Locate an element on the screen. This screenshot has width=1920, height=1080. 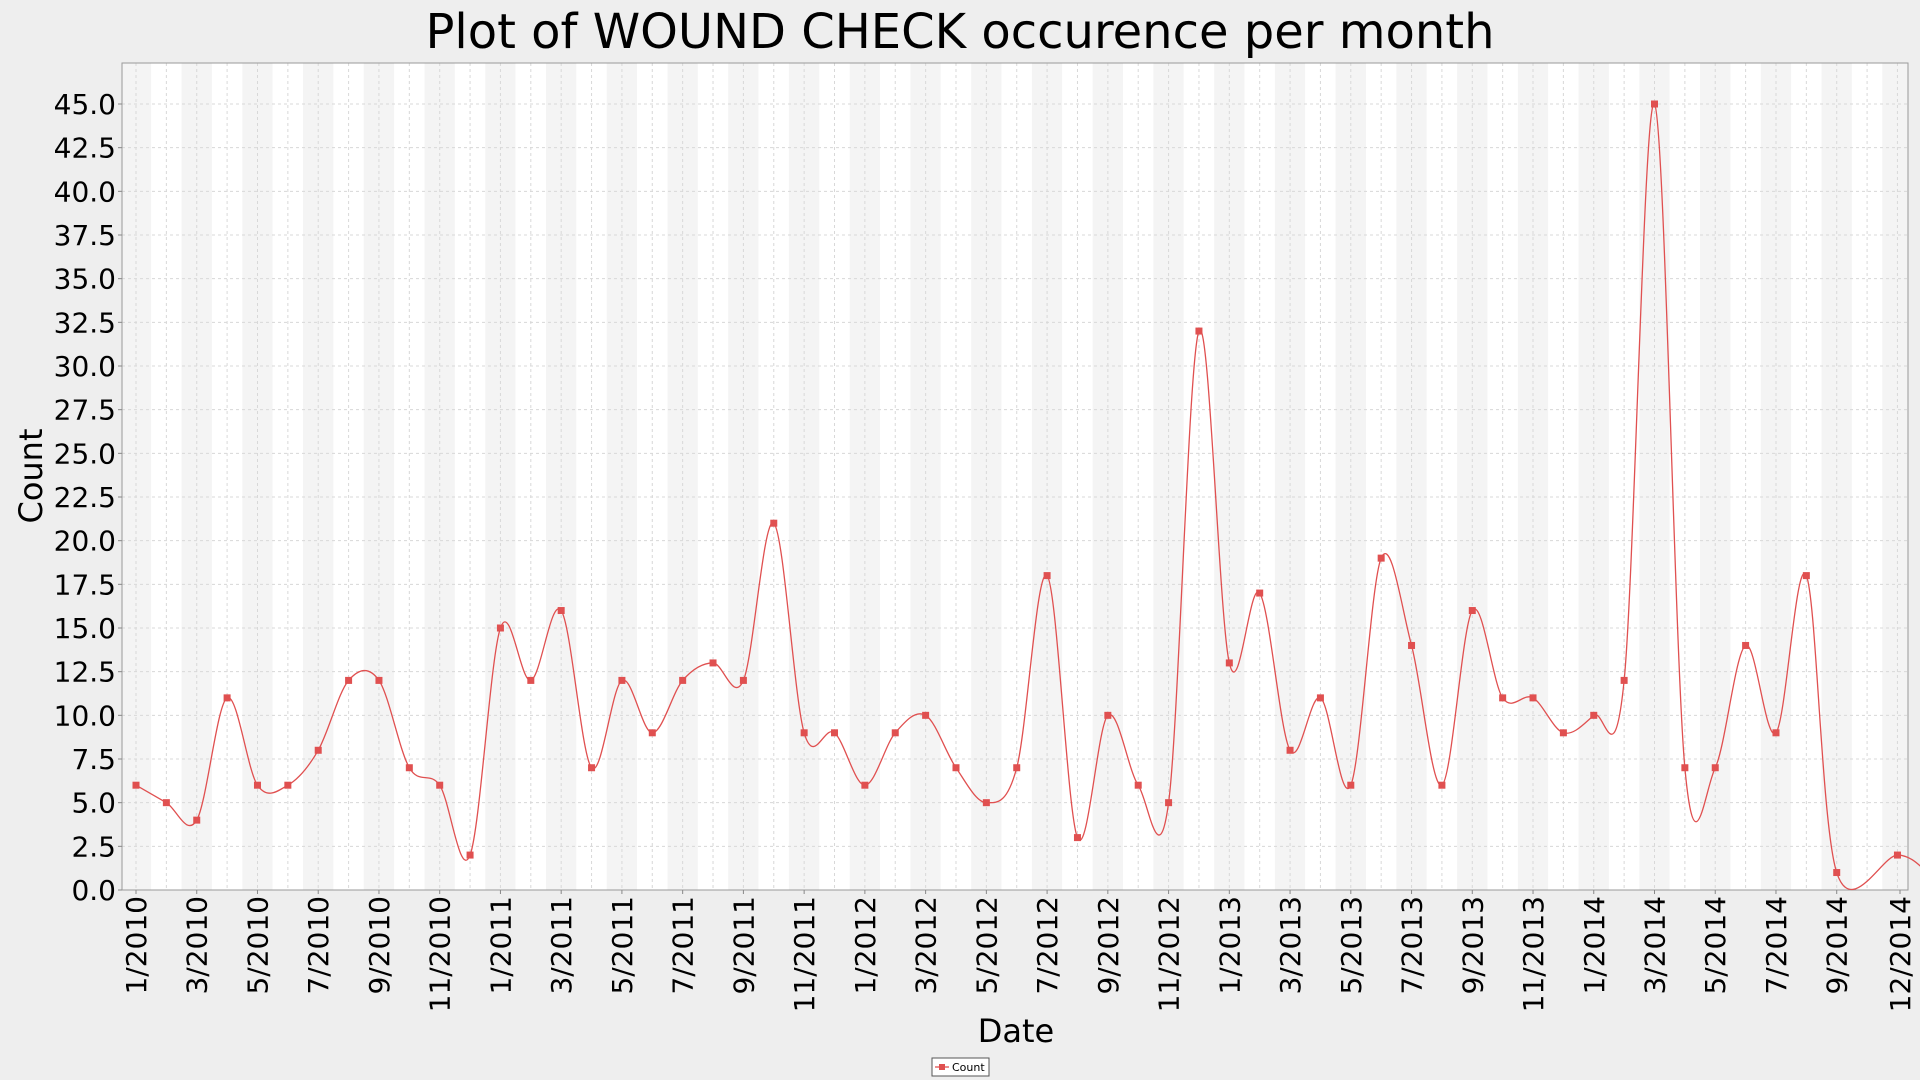
chart-title: Plot of WOUND CHECK occurence per month is located at coordinates (959, 32).